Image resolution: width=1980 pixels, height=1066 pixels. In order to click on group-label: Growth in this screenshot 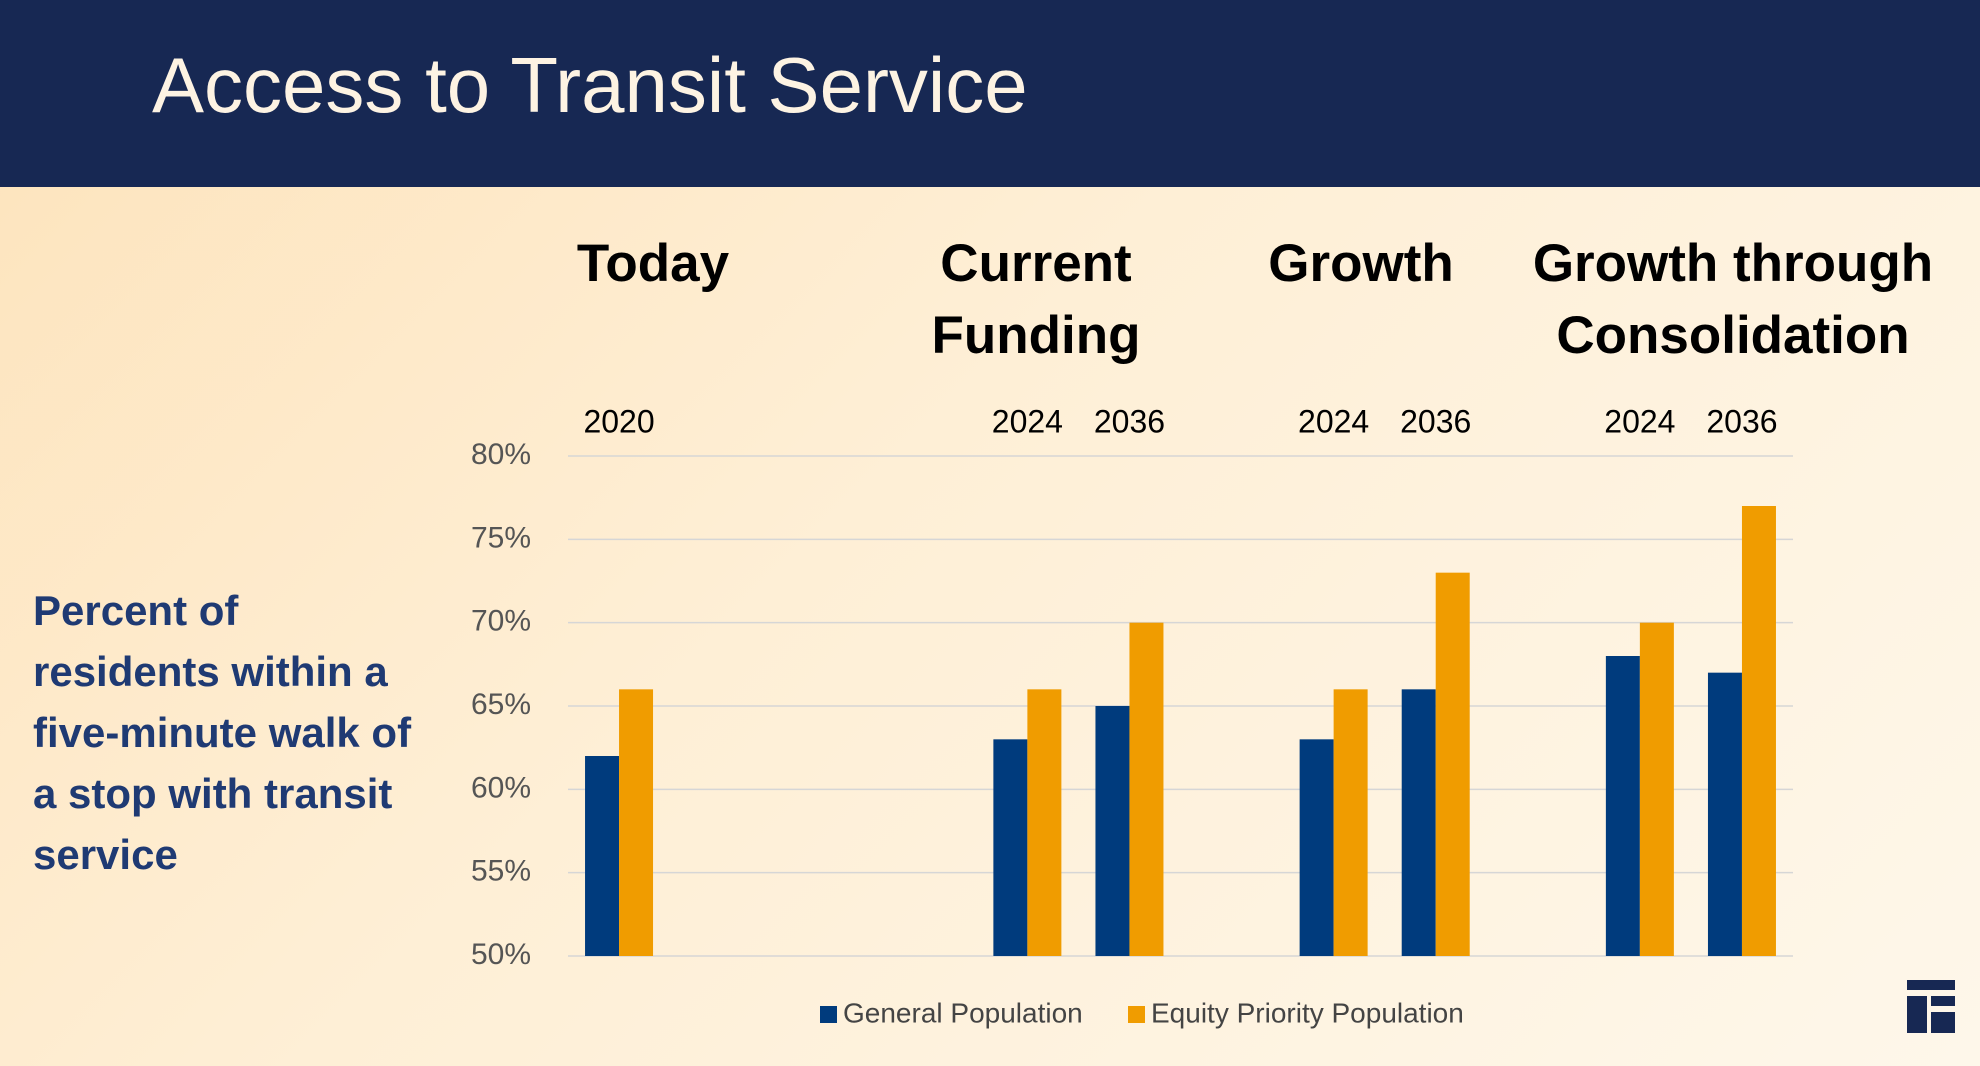, I will do `click(1361, 263)`.